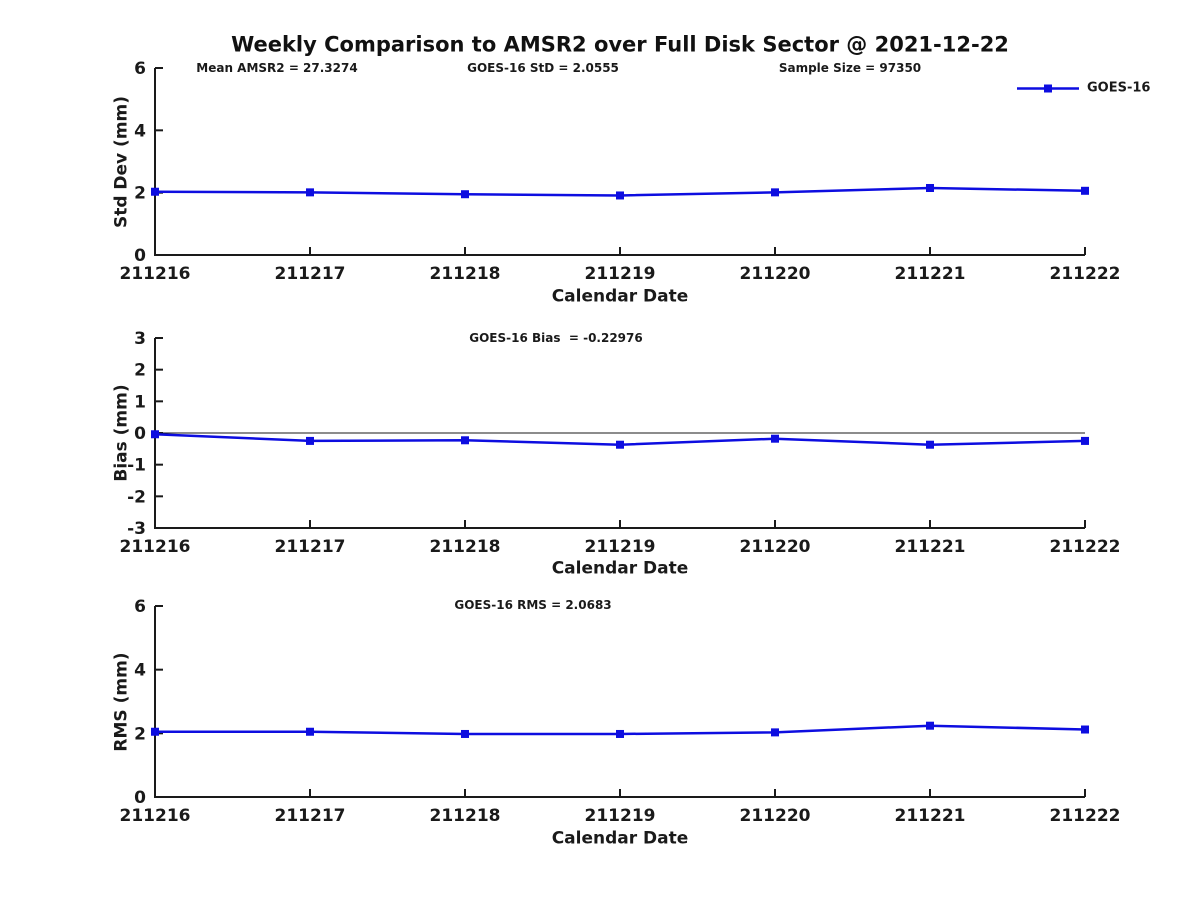 The image size is (1200, 900). Describe the element at coordinates (136, 466) in the screenshot. I see `svg-text: -1` at that location.